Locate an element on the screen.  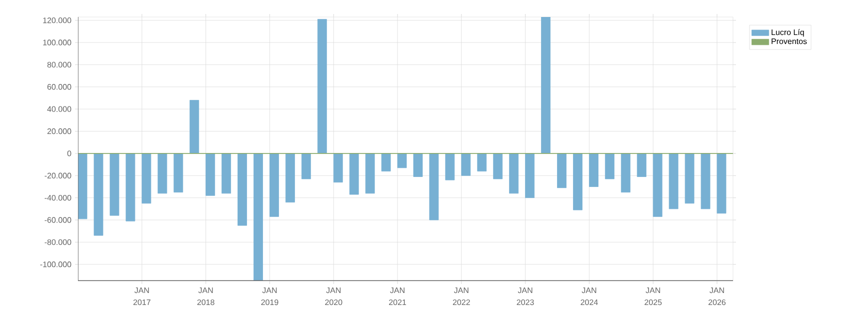
x-tick-label: JAN 2022 is located at coordinates (461, 297).